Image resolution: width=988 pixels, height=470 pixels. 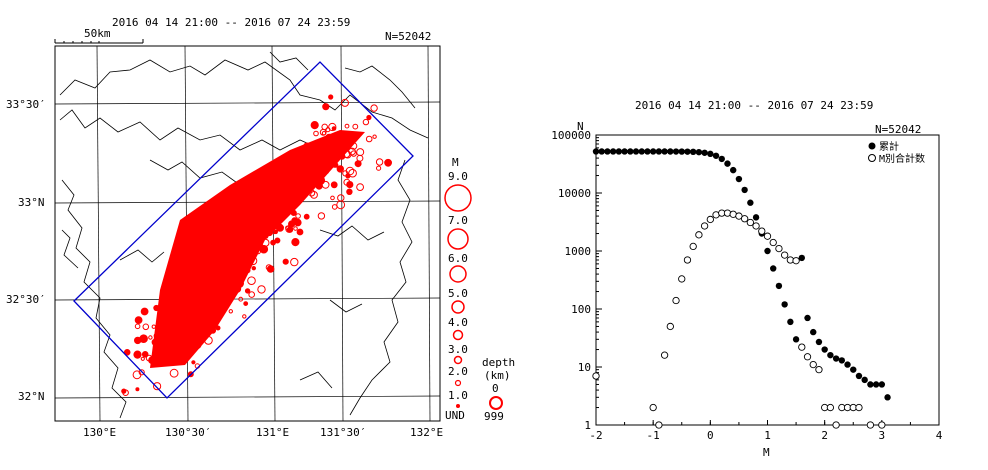 I want to click on y-tick-label: 1000, so click(x=578, y=251).